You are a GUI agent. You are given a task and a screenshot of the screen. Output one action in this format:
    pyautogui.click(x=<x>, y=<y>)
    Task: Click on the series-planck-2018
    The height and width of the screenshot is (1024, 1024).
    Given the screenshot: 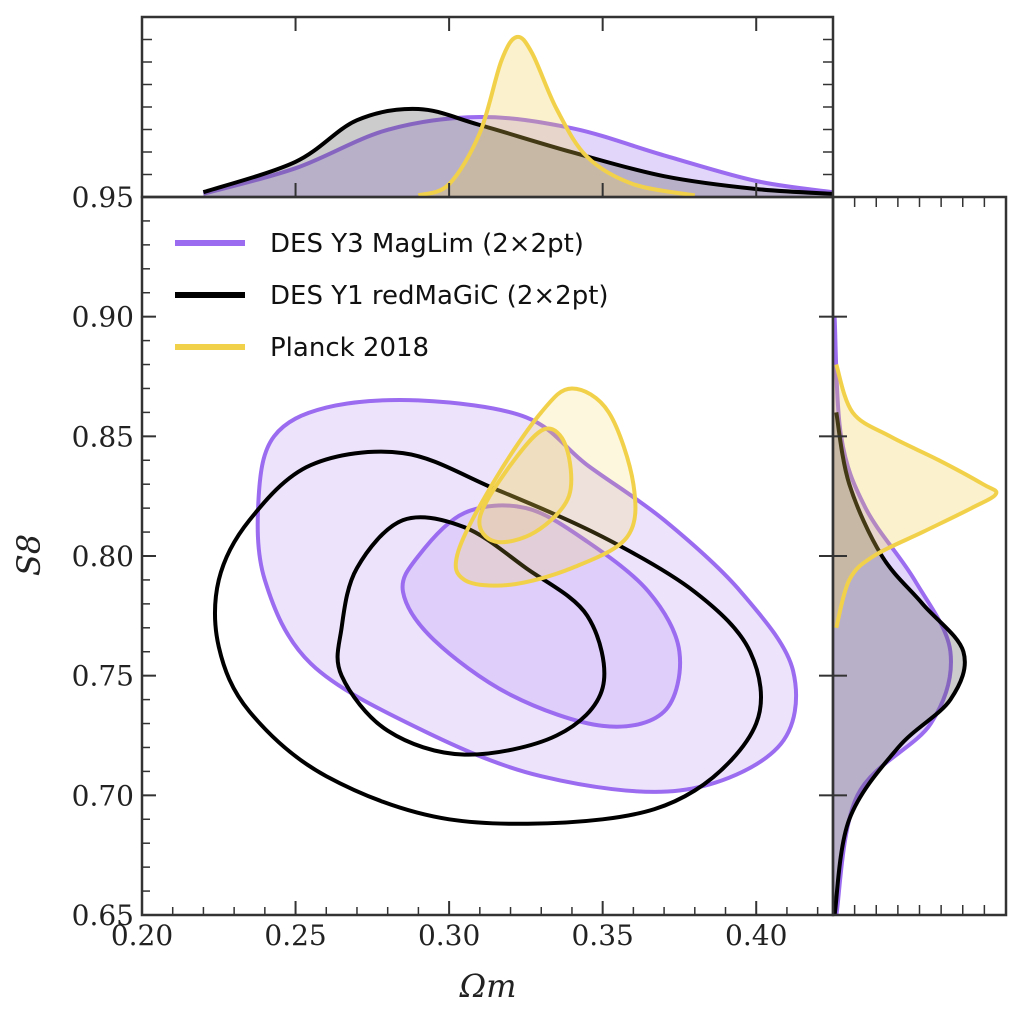 What is the action you would take?
    pyautogui.click(x=545, y=487)
    